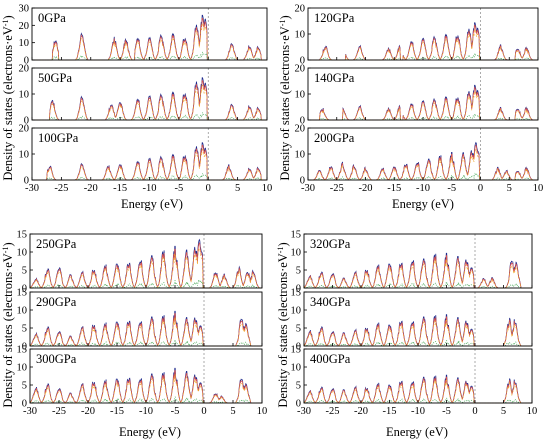 The height and width of the screenshot is (441, 550). Describe the element at coordinates (146, 159) in the screenshot. I see `panel-100GPa: 0 10 20 -30 -25 -20 -15 -10 -5 0 5 10 100GPa` at that location.